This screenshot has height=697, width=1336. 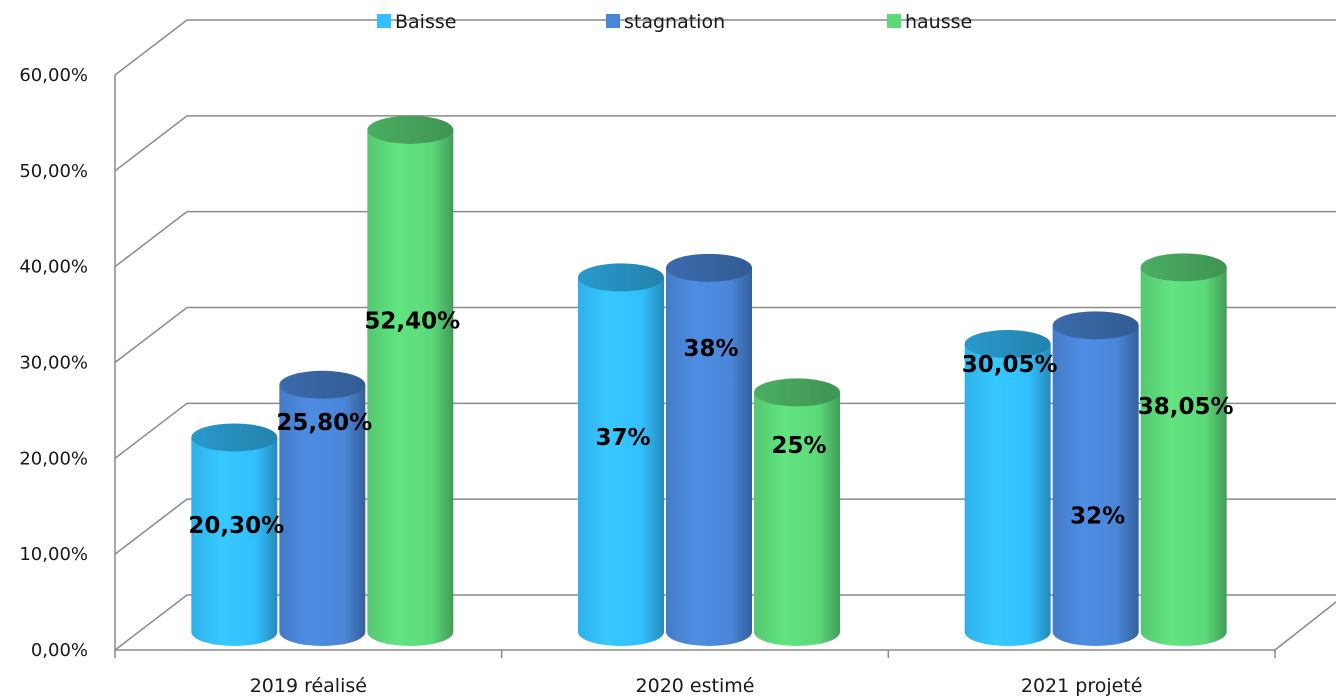 What do you see at coordinates (425, 22) in the screenshot?
I see `legend-label: Baisse` at bounding box center [425, 22].